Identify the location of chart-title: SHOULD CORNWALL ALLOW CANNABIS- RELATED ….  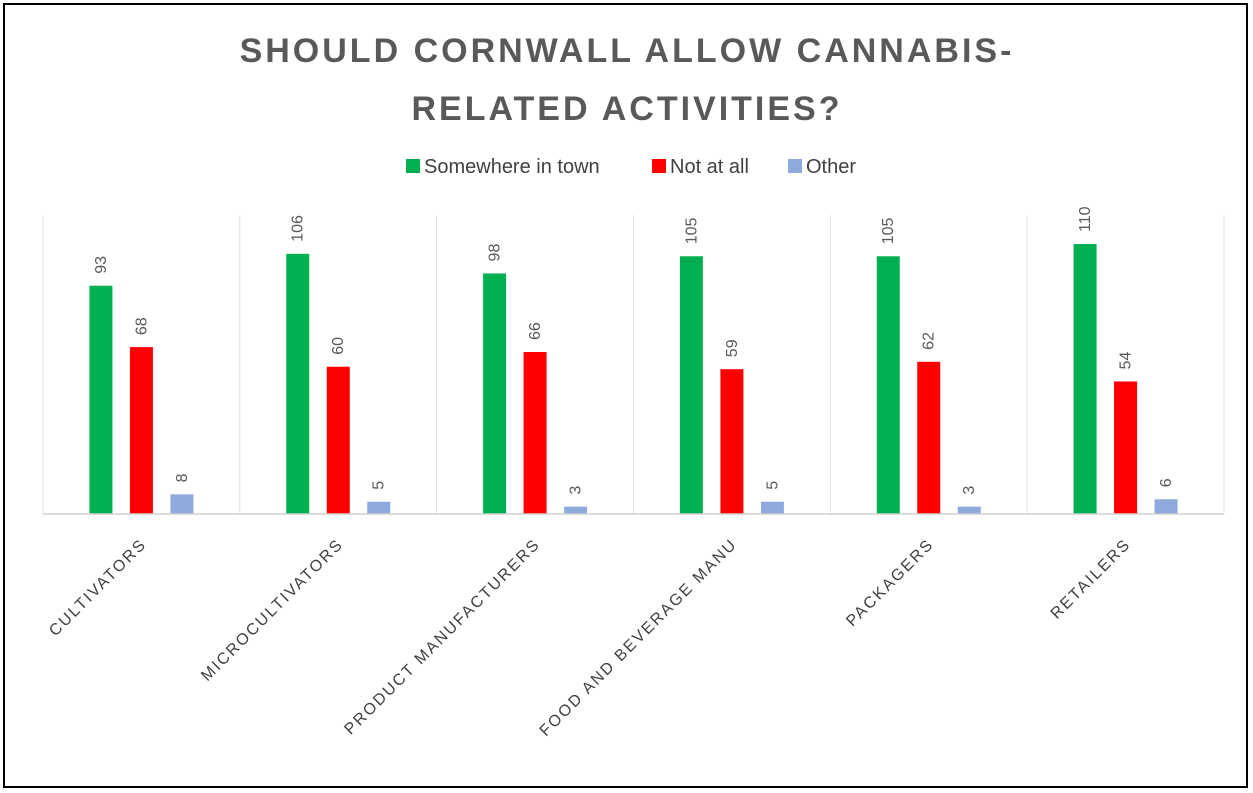
(627, 80).